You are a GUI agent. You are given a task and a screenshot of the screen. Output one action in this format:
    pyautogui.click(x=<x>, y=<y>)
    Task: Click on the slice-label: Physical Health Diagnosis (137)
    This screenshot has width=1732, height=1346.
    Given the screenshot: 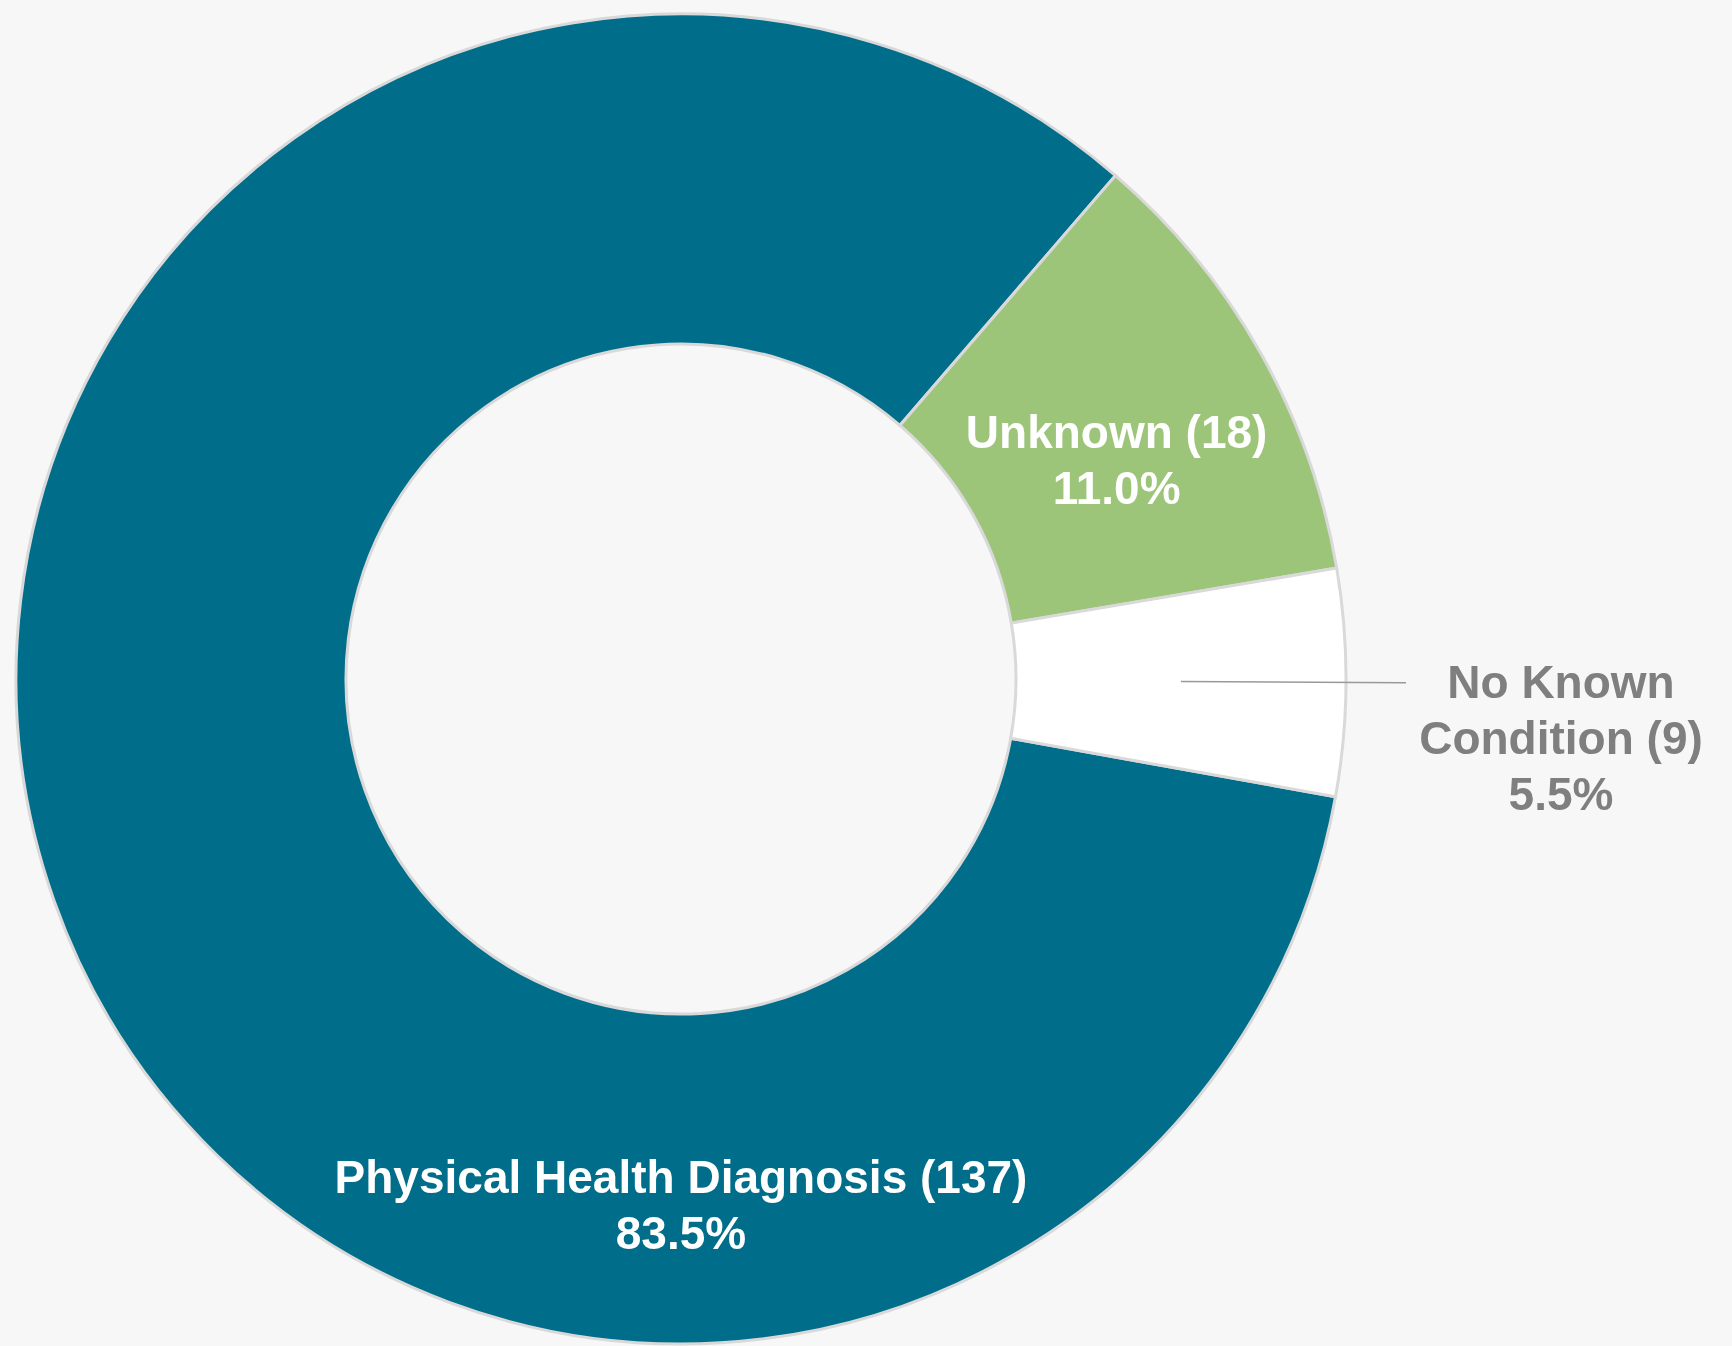 What is the action you would take?
    pyautogui.click(x=681, y=1177)
    